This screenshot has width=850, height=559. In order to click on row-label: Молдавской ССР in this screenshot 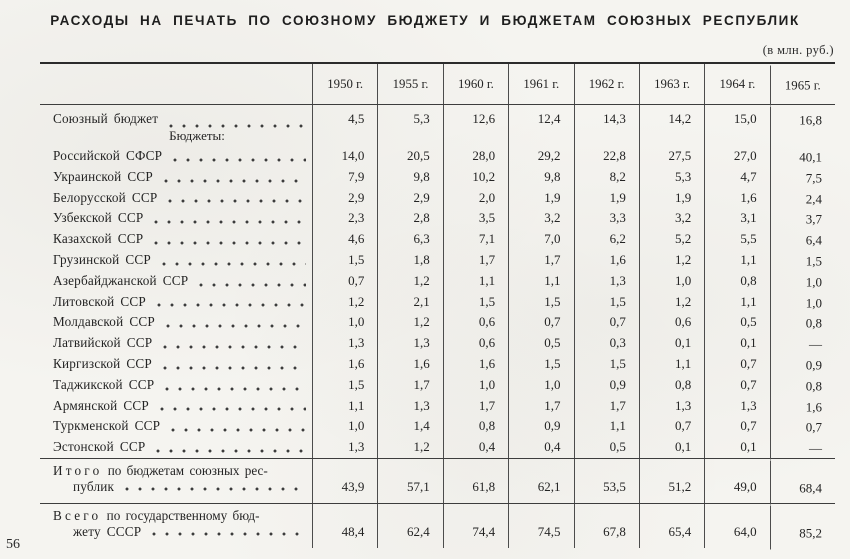, I will do `click(176, 322)`.